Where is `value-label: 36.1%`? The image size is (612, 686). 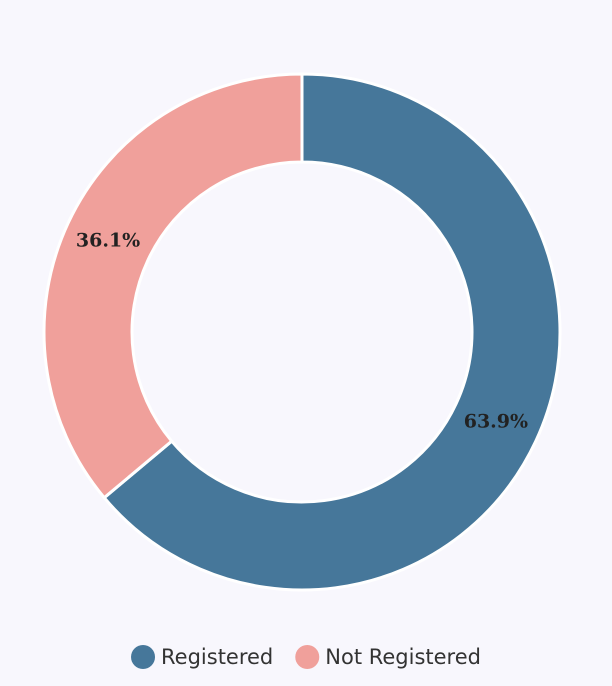 value-label: 36.1% is located at coordinates (108, 240).